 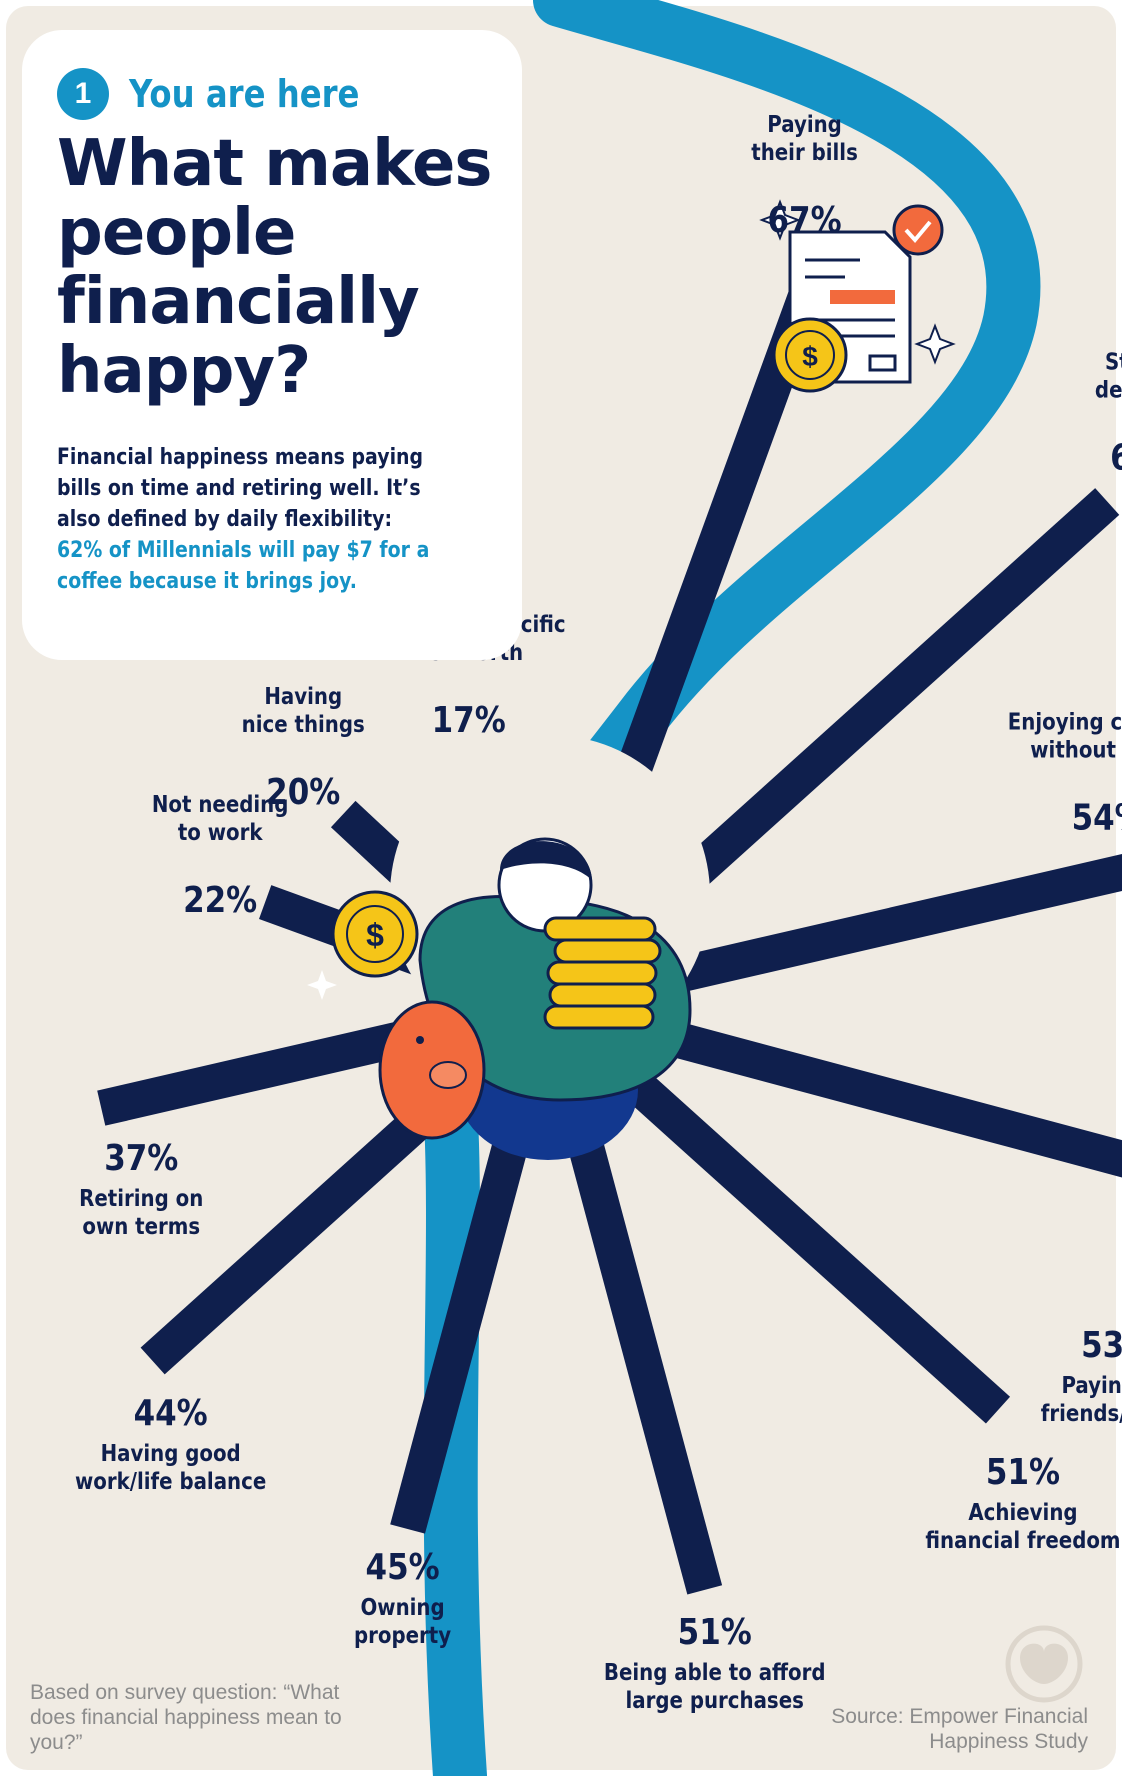 What do you see at coordinates (1113, 362) in the screenshot?
I see `category-label-2: Staying` at bounding box center [1113, 362].